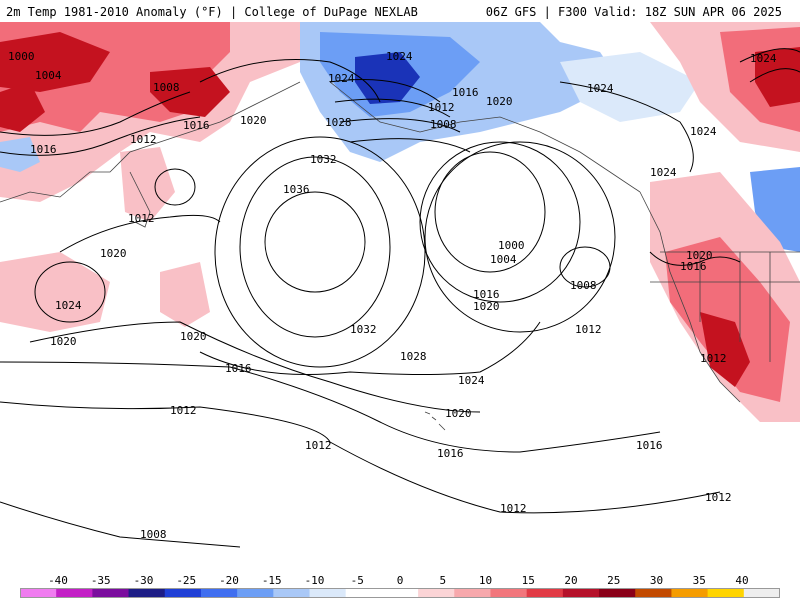  Describe the element at coordinates (271, 580) in the screenshot. I see `legend-tick-label: -15` at that location.